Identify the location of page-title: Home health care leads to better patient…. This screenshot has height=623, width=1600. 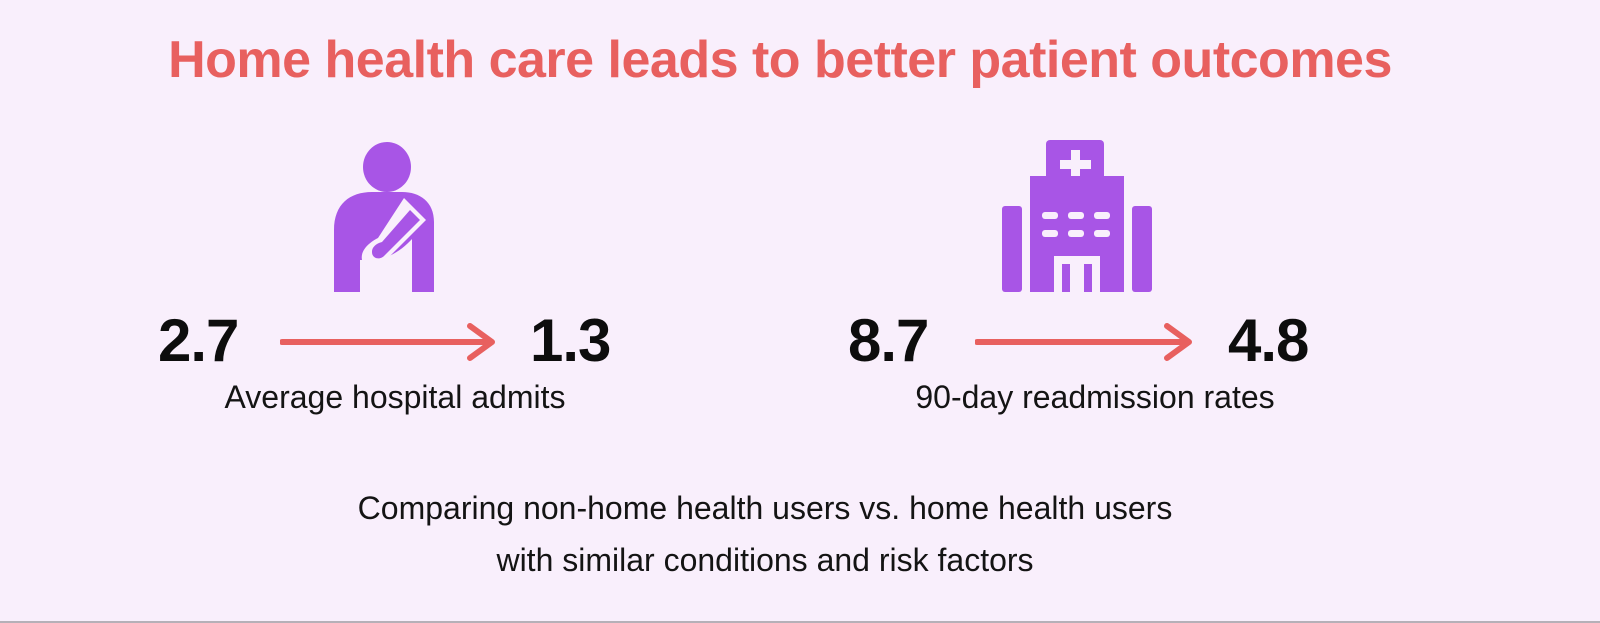
(780, 60).